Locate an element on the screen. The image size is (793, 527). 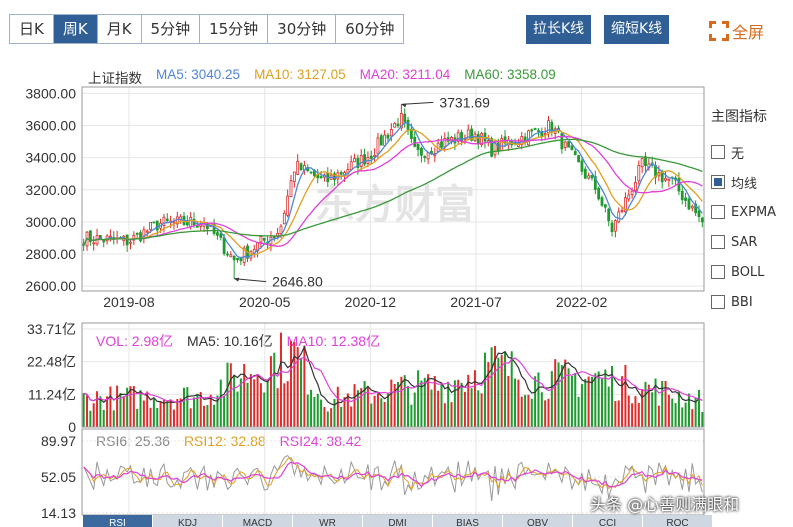
indicator-tab-1: KDJ is located at coordinates (188, 521).